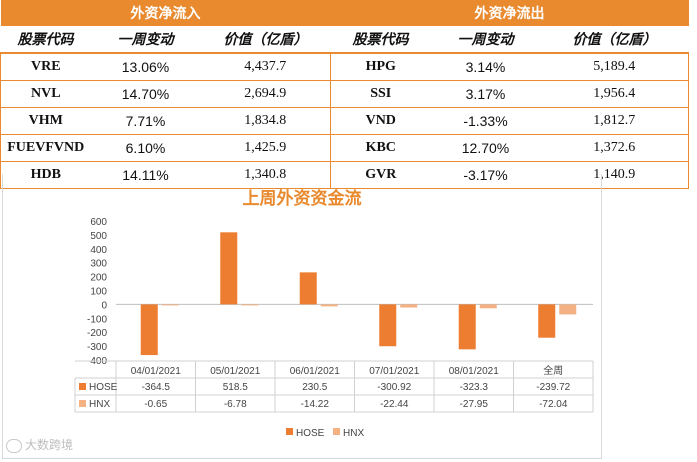  I want to click on inflow-change-cell: 7.71%, so click(145, 121).